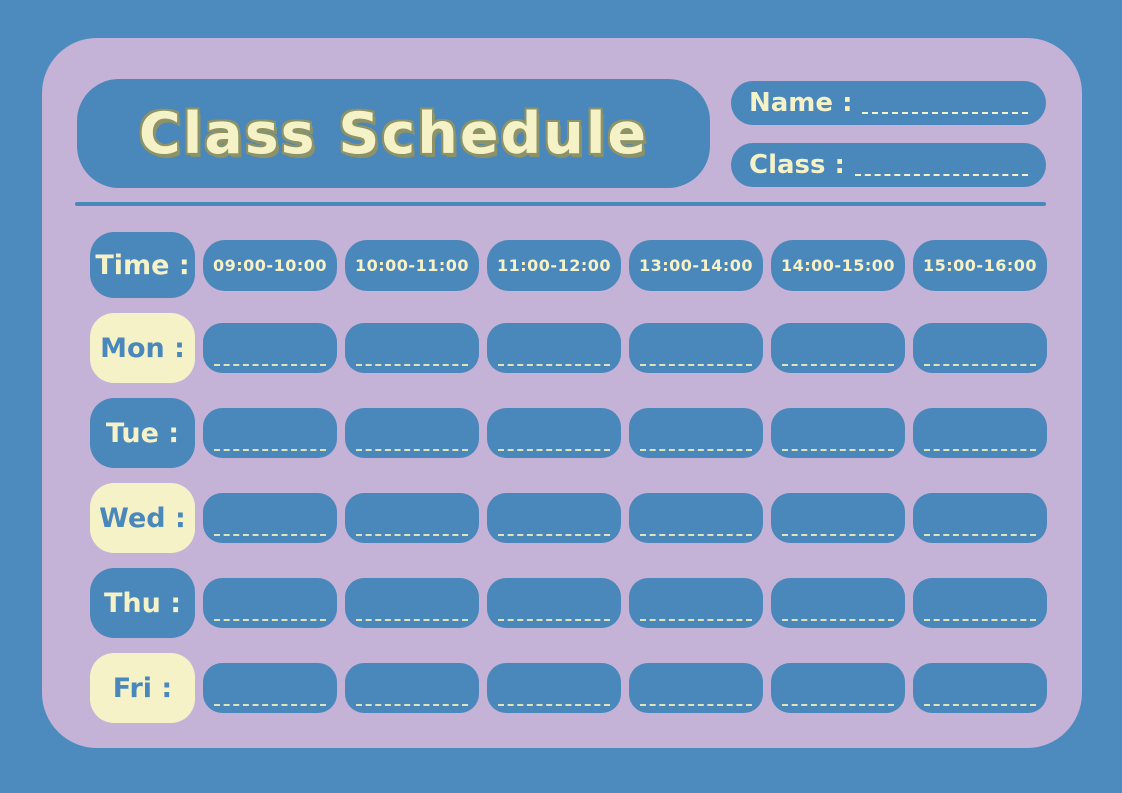 The height and width of the screenshot is (793, 1122). Describe the element at coordinates (945, 103) in the screenshot. I see `name-input-line` at that location.